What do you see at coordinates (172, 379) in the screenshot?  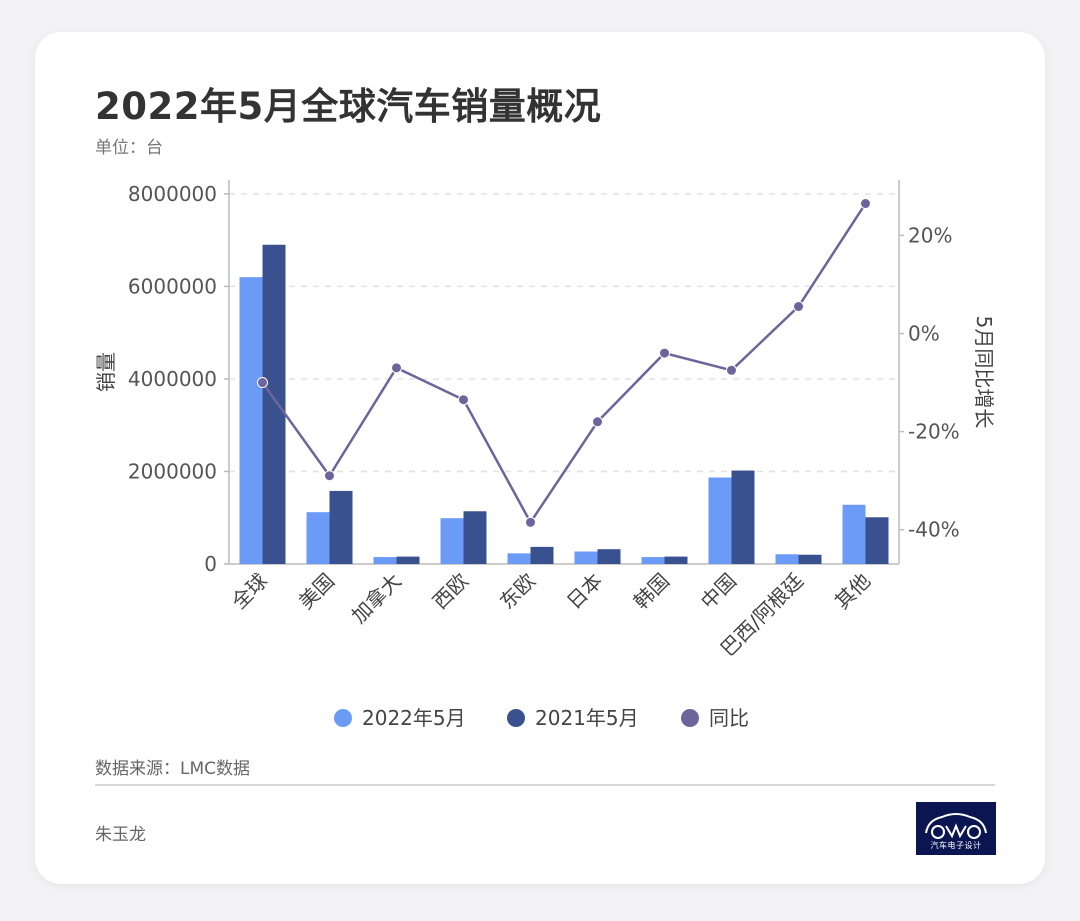 I see `y-tick-label: 4000000` at bounding box center [172, 379].